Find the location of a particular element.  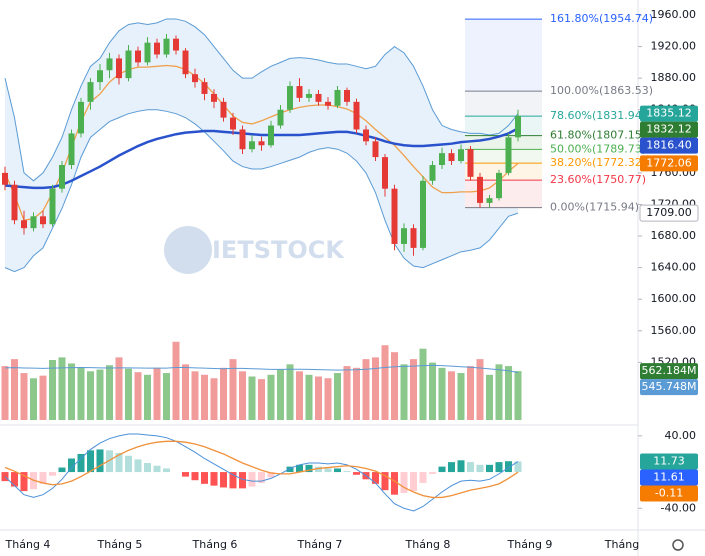

macd-line is located at coordinates (261, 472).